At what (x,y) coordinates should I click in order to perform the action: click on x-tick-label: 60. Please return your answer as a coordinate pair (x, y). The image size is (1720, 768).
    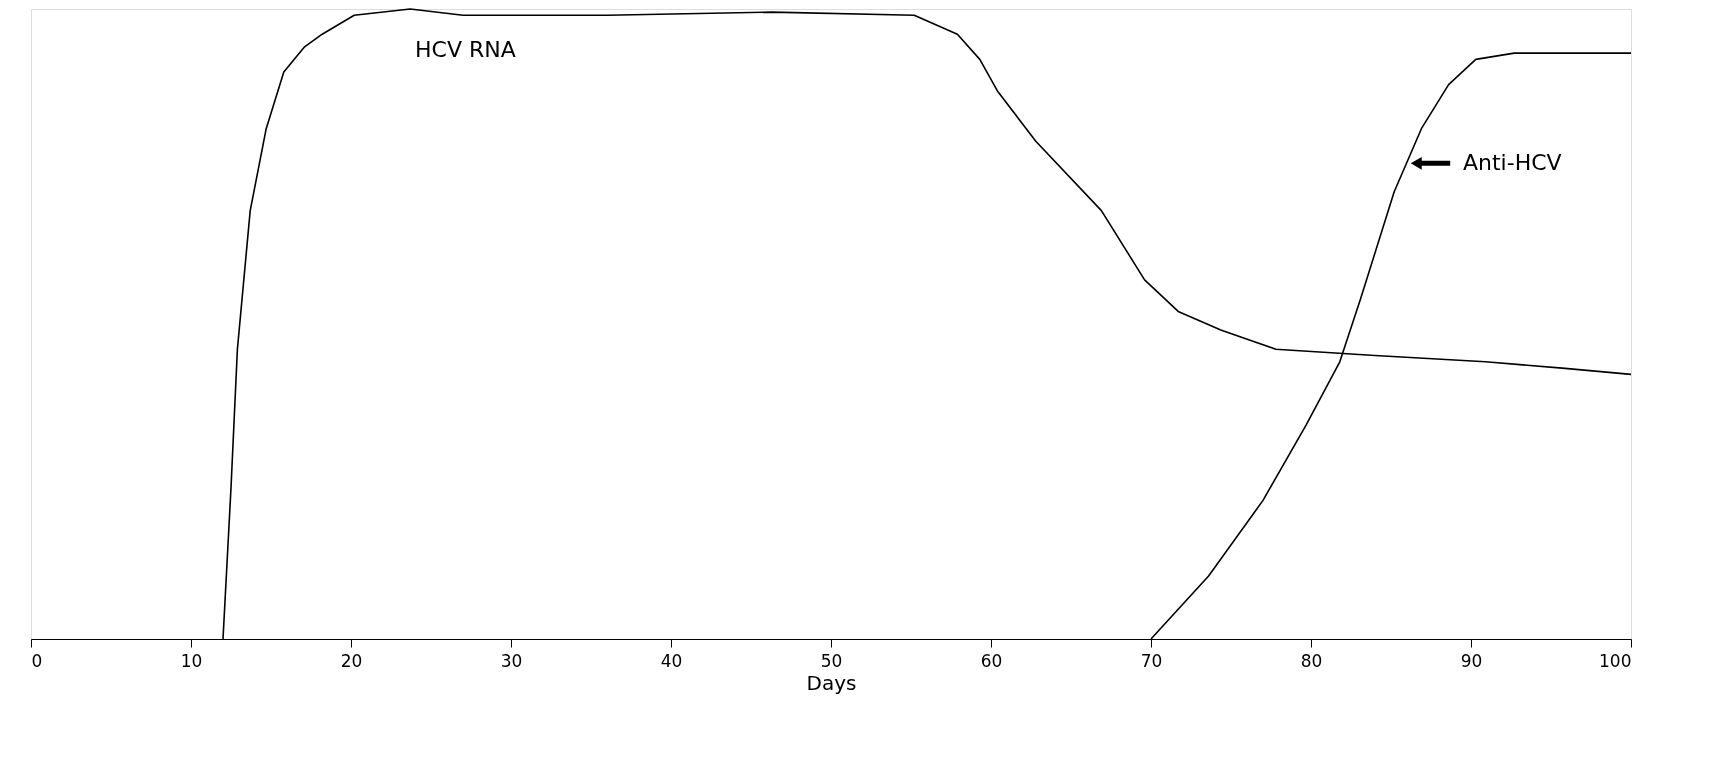
    Looking at the image, I should click on (991, 660).